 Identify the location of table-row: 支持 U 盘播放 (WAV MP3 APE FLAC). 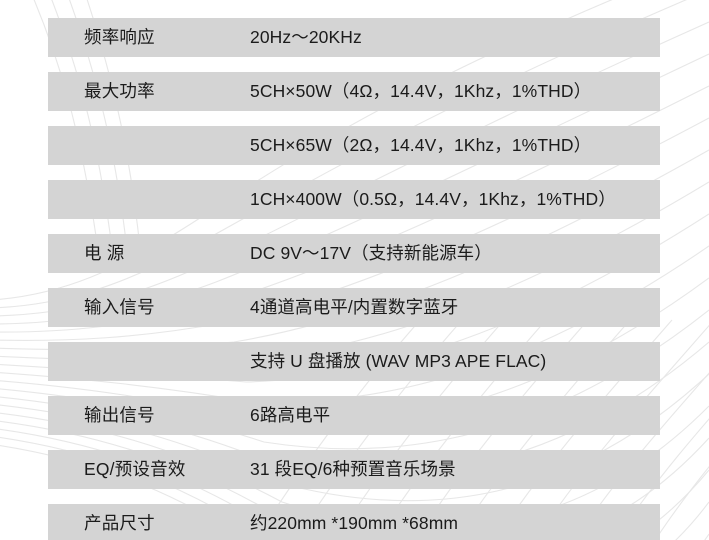
(354, 361).